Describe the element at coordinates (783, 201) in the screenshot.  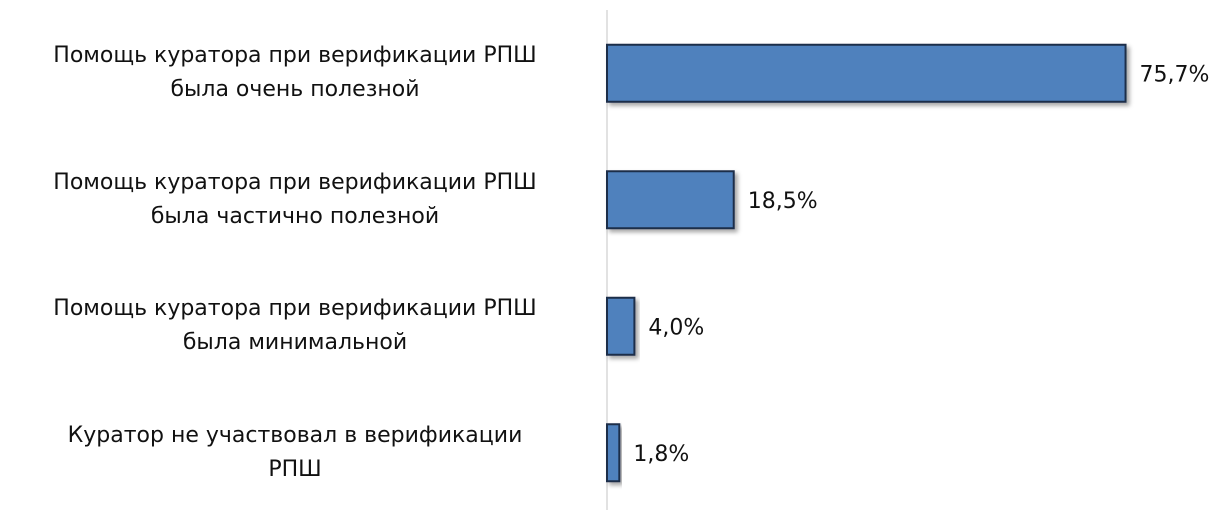
I see `value-label: 18,5%` at that location.